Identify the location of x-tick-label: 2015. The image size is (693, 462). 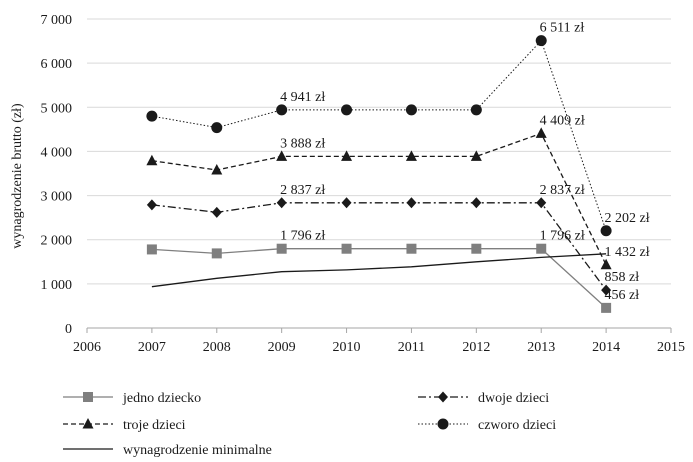
(671, 347).